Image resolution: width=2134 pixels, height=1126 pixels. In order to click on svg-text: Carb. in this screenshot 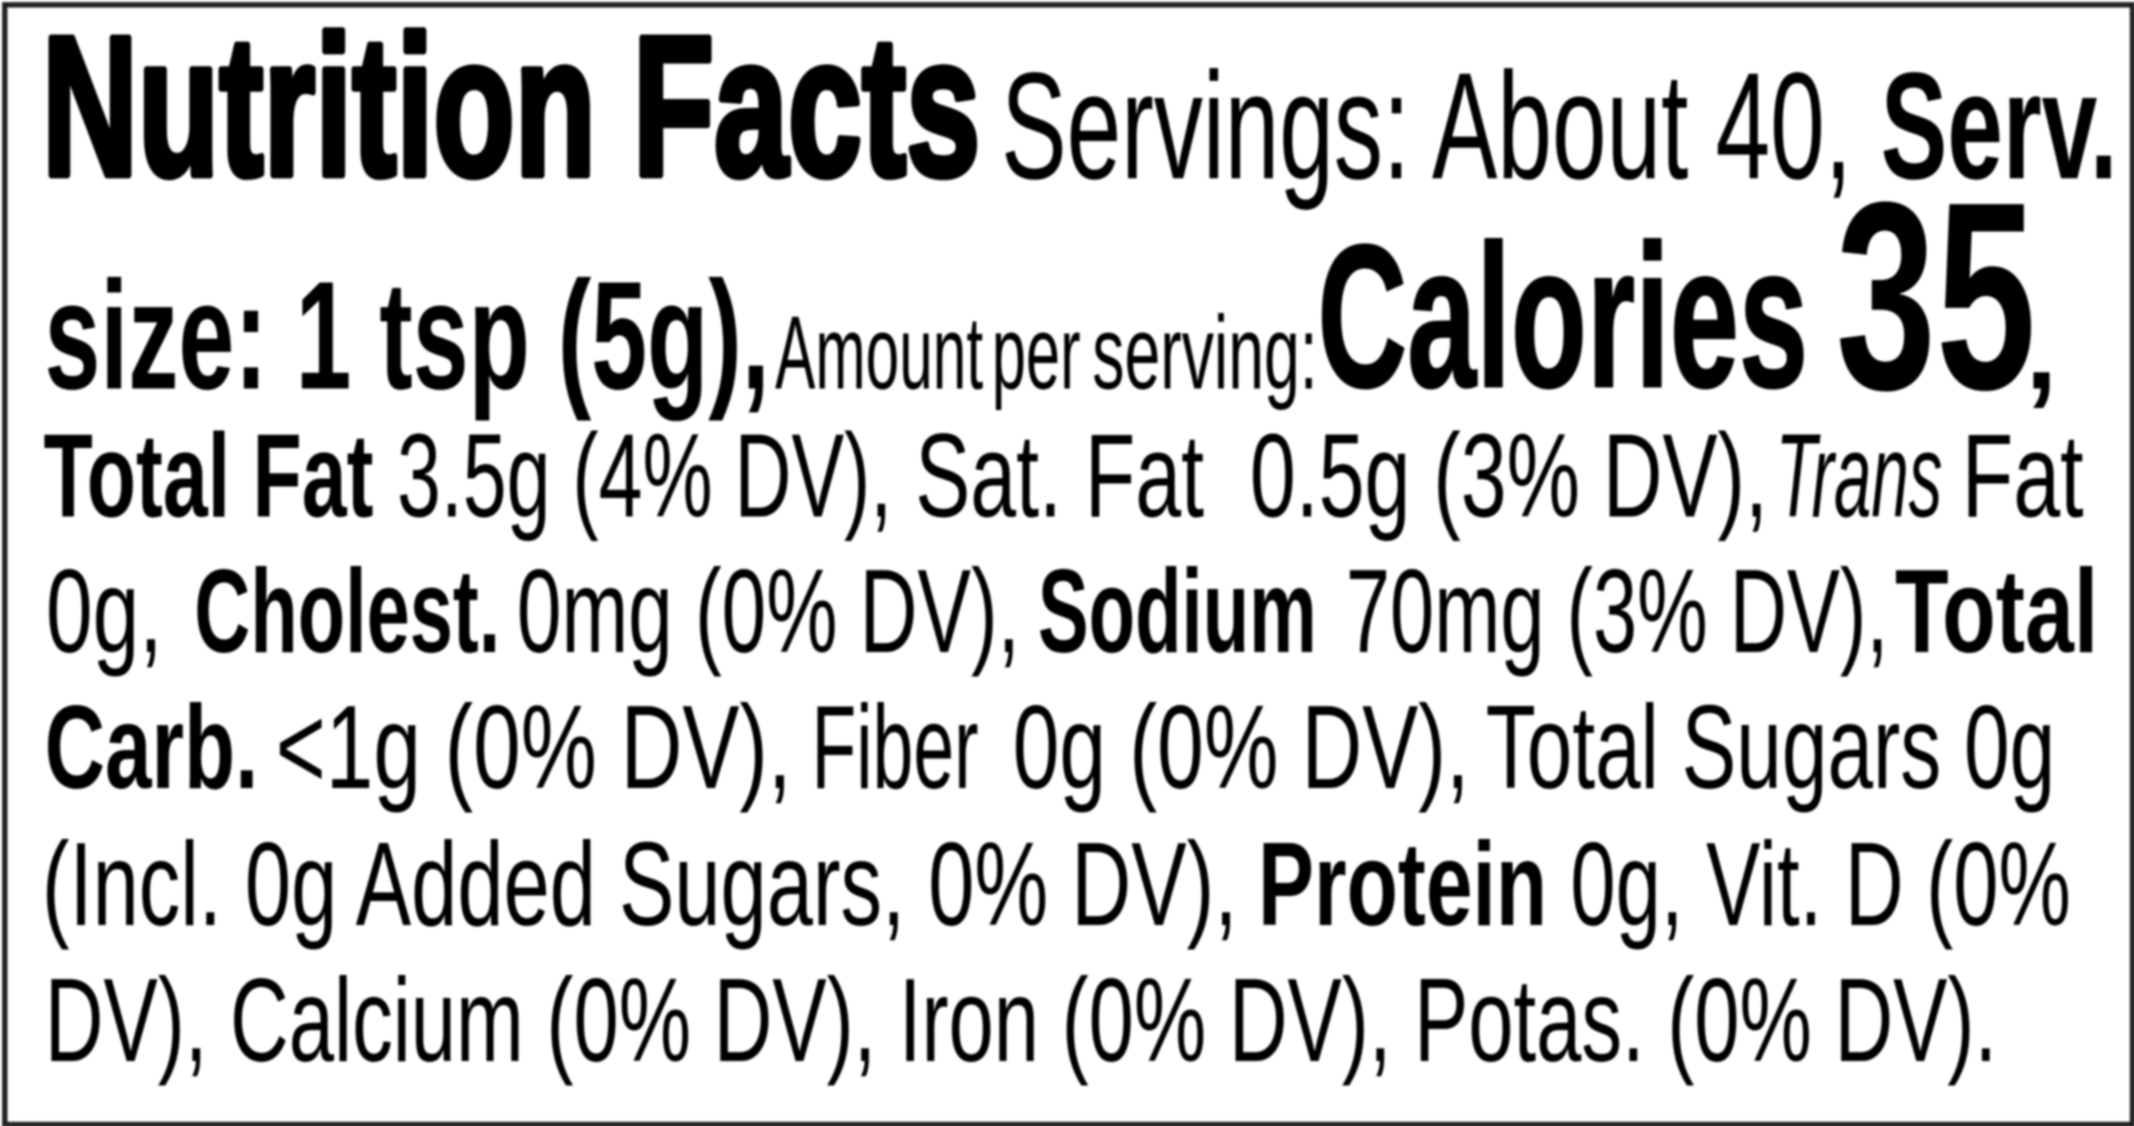, I will do `click(152, 747)`.